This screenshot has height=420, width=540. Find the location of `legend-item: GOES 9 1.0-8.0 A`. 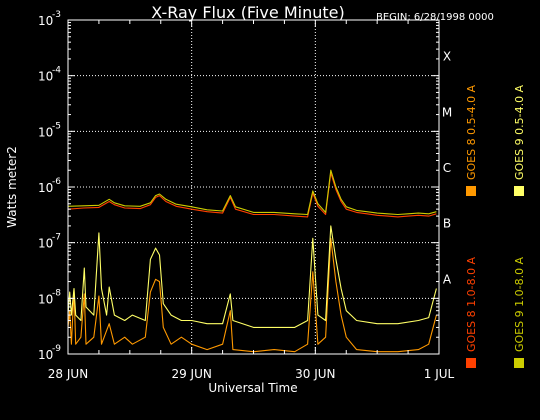

legend-item: GOES 9 1.0-8.0 A is located at coordinates (519, 312).